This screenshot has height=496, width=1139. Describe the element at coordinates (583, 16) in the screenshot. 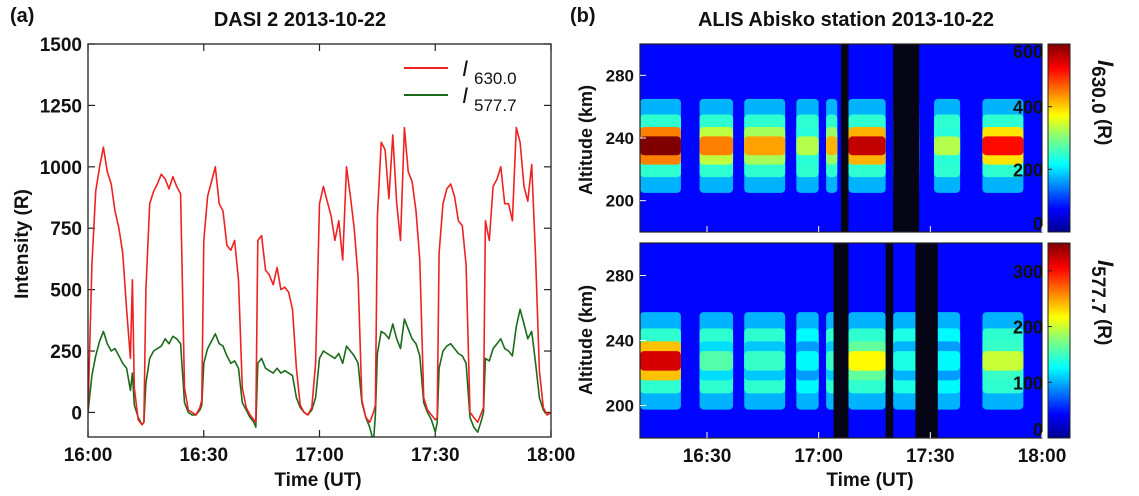

I see `panel-b-label: (b)` at that location.